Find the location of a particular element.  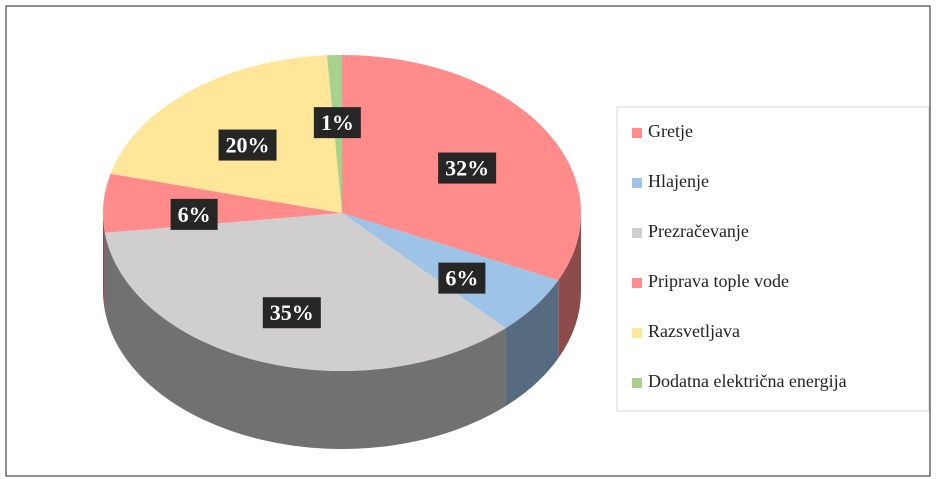

data-label: 20% is located at coordinates (248, 145).